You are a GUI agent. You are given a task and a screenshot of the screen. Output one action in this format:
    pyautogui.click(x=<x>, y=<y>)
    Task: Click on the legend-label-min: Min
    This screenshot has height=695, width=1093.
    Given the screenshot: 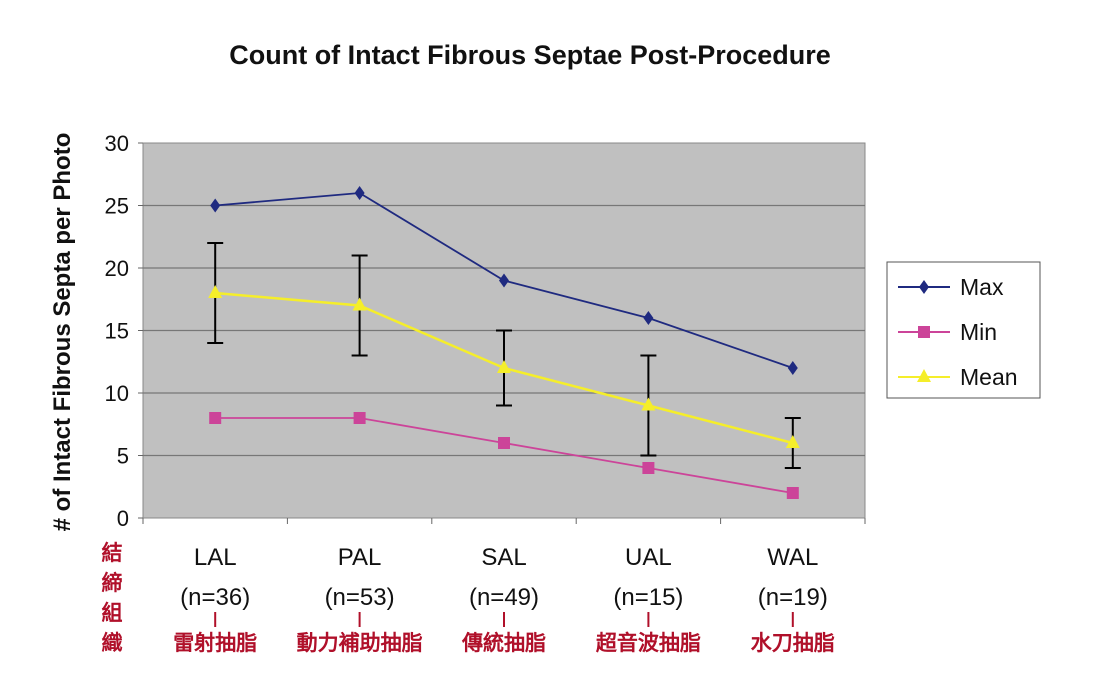 What is the action you would take?
    pyautogui.click(x=978, y=332)
    